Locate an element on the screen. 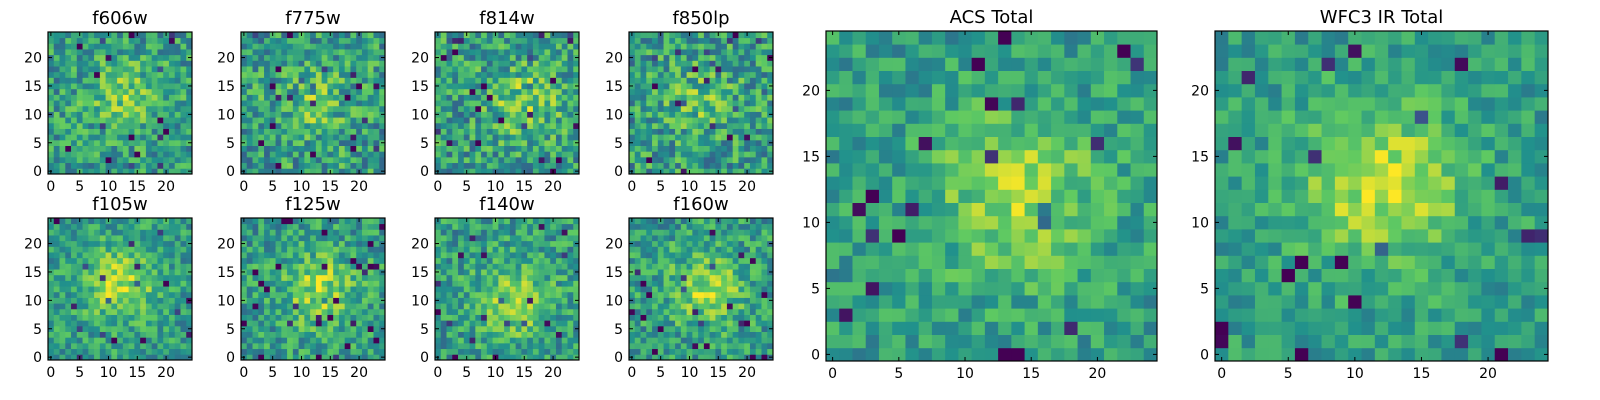 This screenshot has width=1600, height=400. x-tick-label: 20 is located at coordinates (553, 373).